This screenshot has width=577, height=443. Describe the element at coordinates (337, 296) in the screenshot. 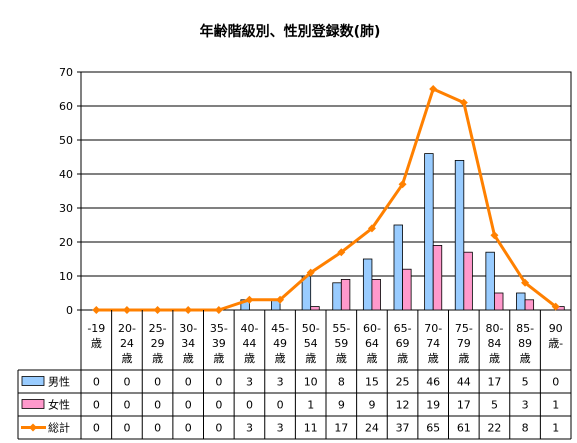

I see `bar-男性-8` at that location.